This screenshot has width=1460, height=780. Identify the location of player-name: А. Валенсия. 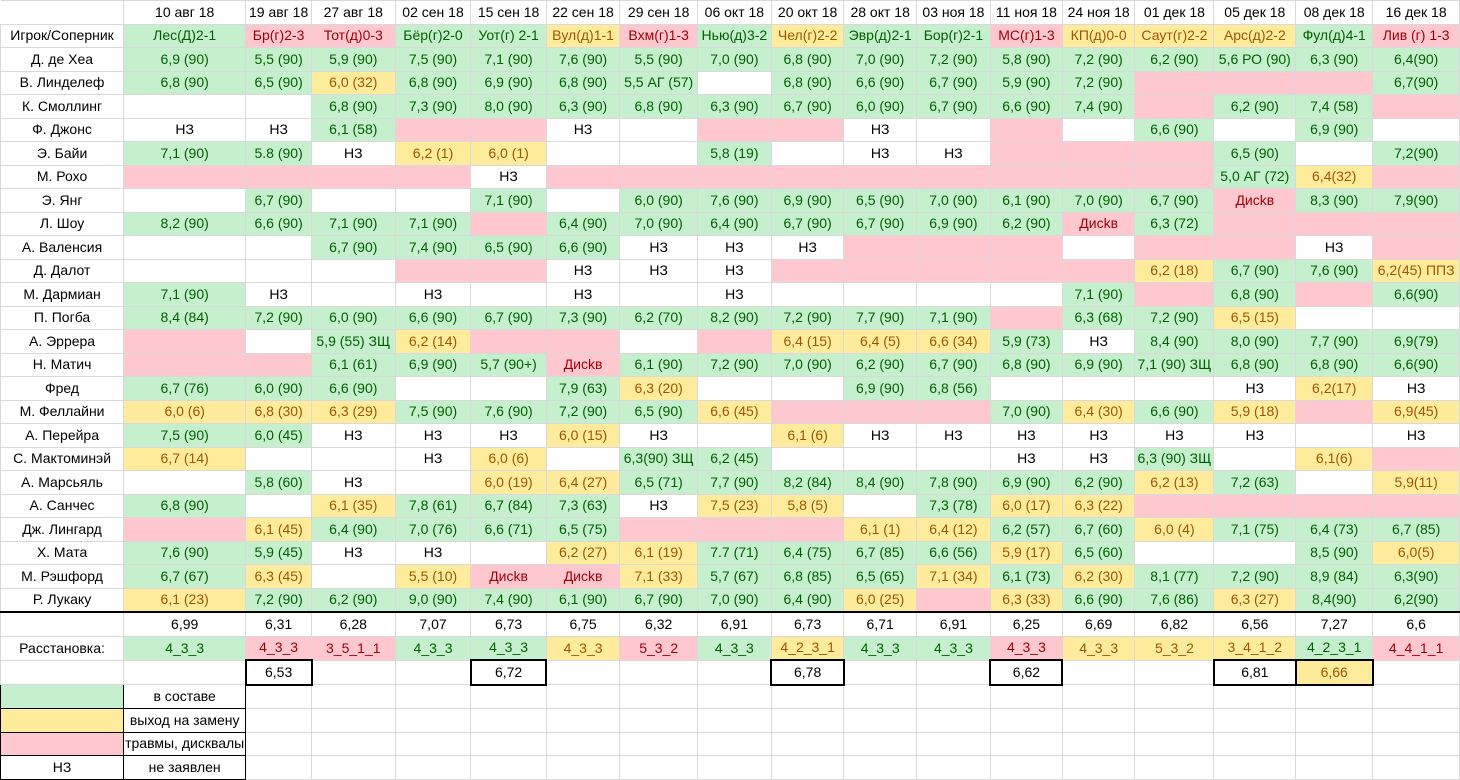
(62, 247).